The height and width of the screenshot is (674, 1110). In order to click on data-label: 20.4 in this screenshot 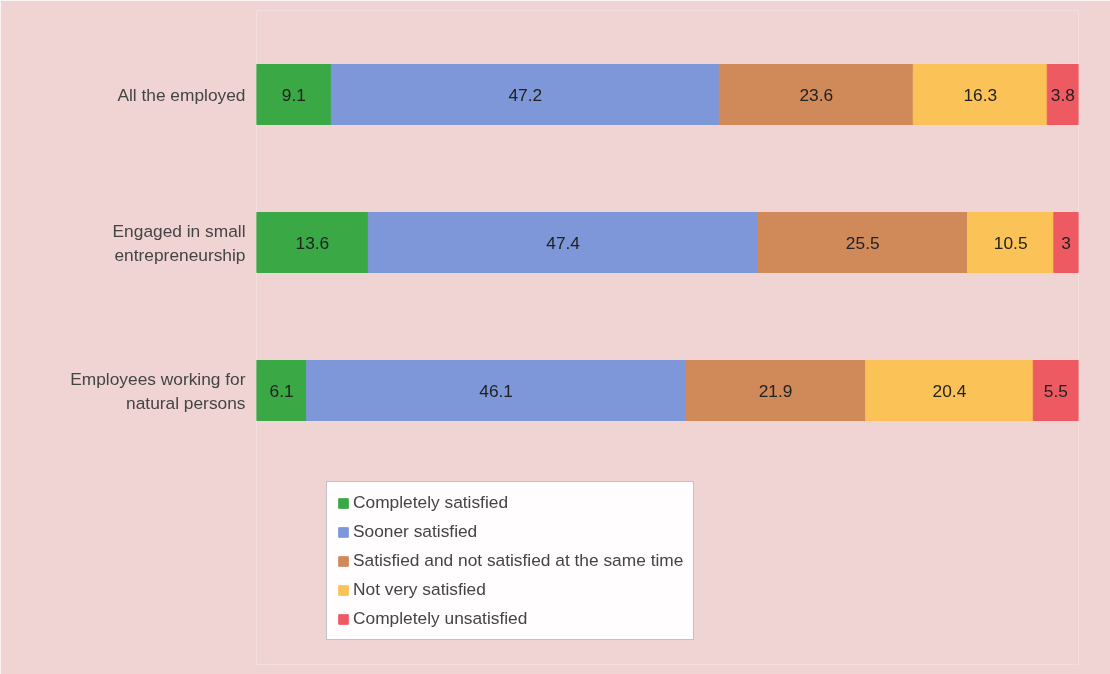, I will do `click(949, 390)`.